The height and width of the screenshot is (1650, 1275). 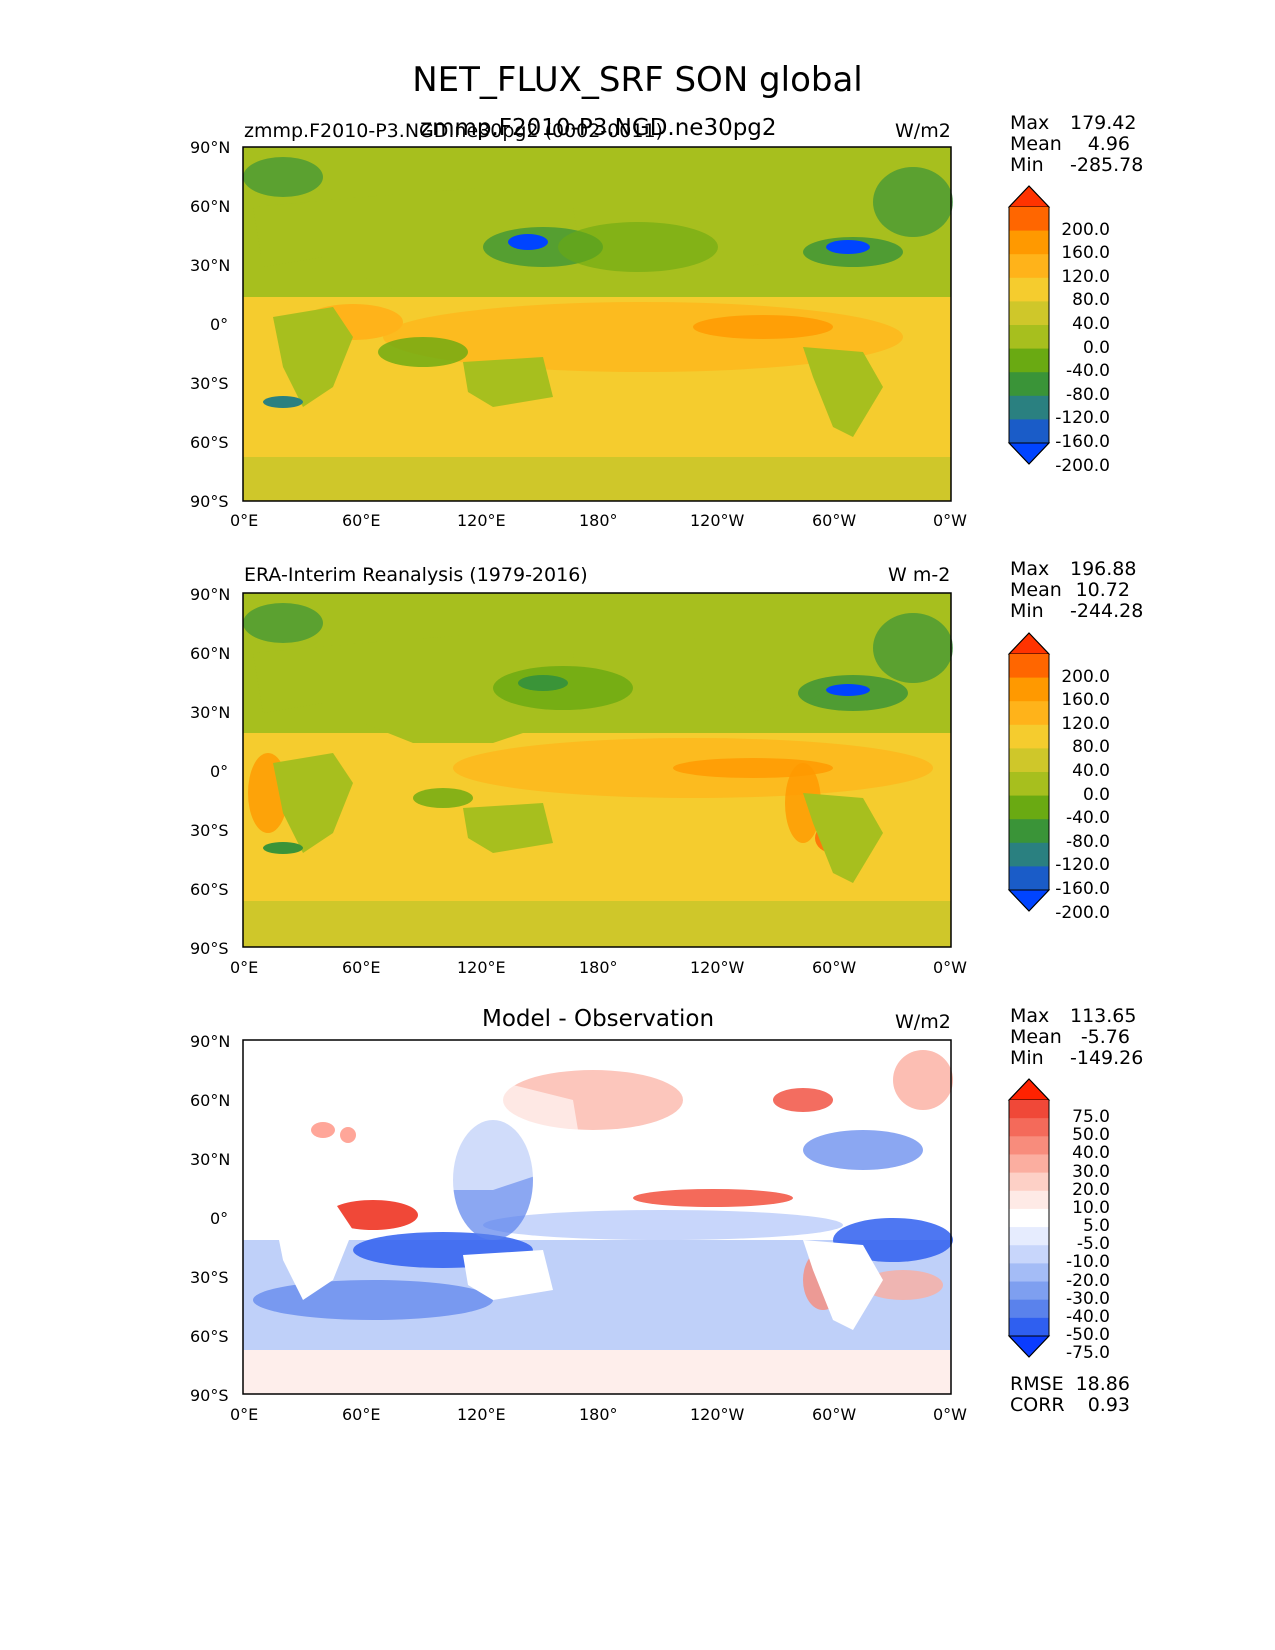 What do you see at coordinates (1036, 590) in the screenshot?
I see `panel-2-mean: Mean` at bounding box center [1036, 590].